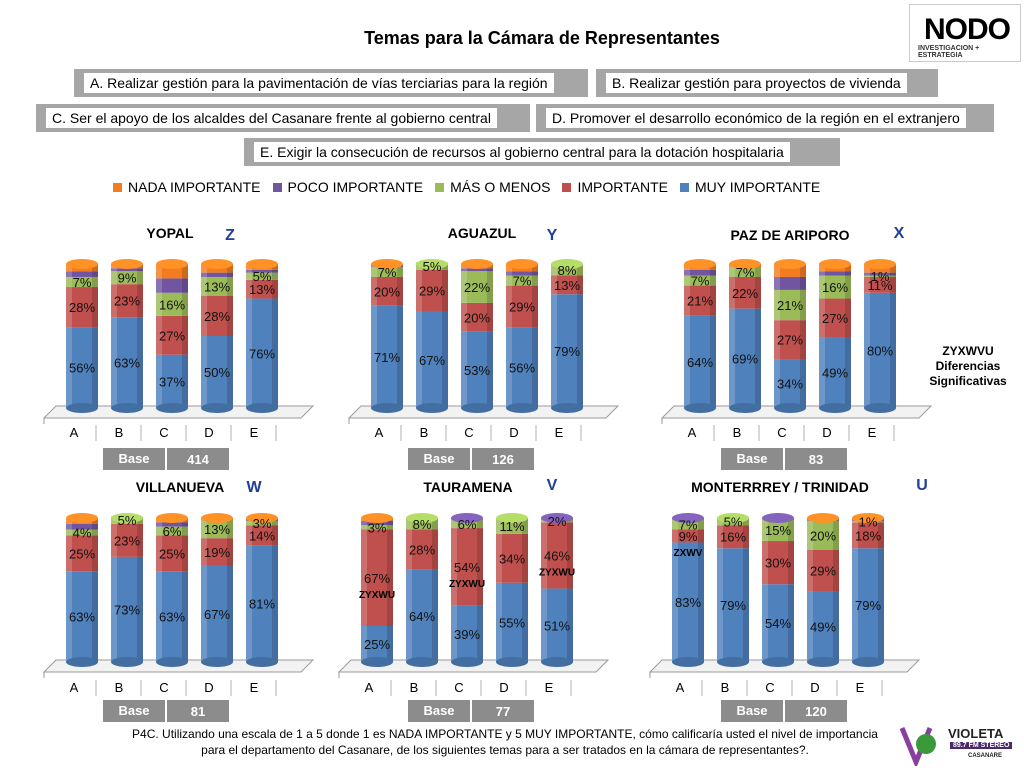 This screenshot has height=768, width=1024. I want to click on chart-2-label-a-1: 21%, so click(700, 301).